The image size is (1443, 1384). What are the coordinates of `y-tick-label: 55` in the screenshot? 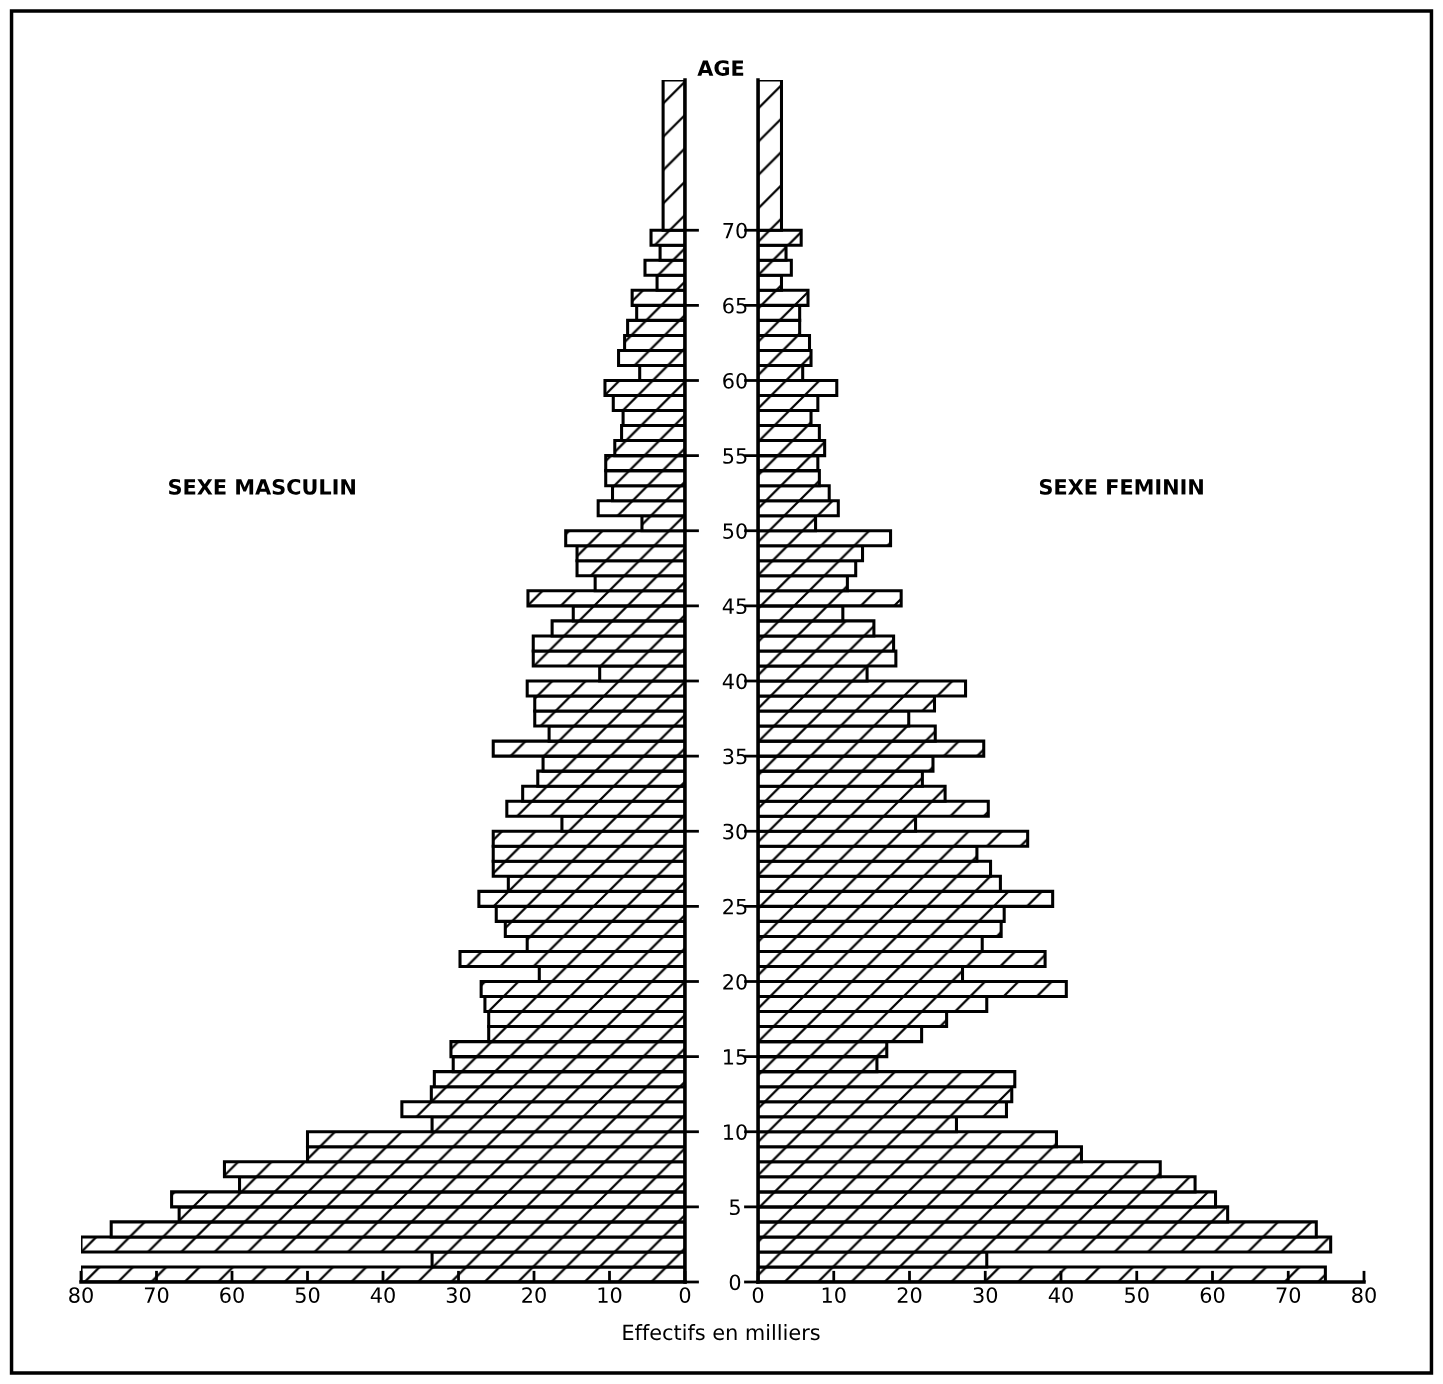 It's located at (735, 456).